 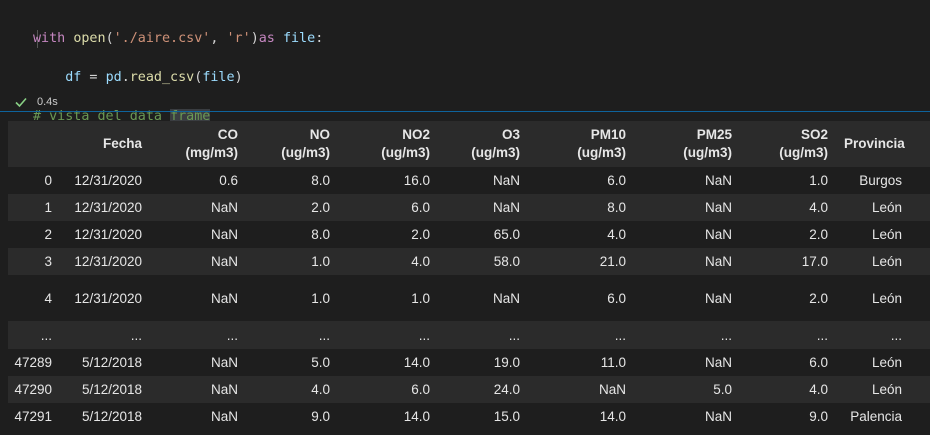 I want to click on table-row: 4 12/31/2020 NaN 1.0 1.0 NaN 6.0 NaN 2.0 León, so click(x=469, y=298).